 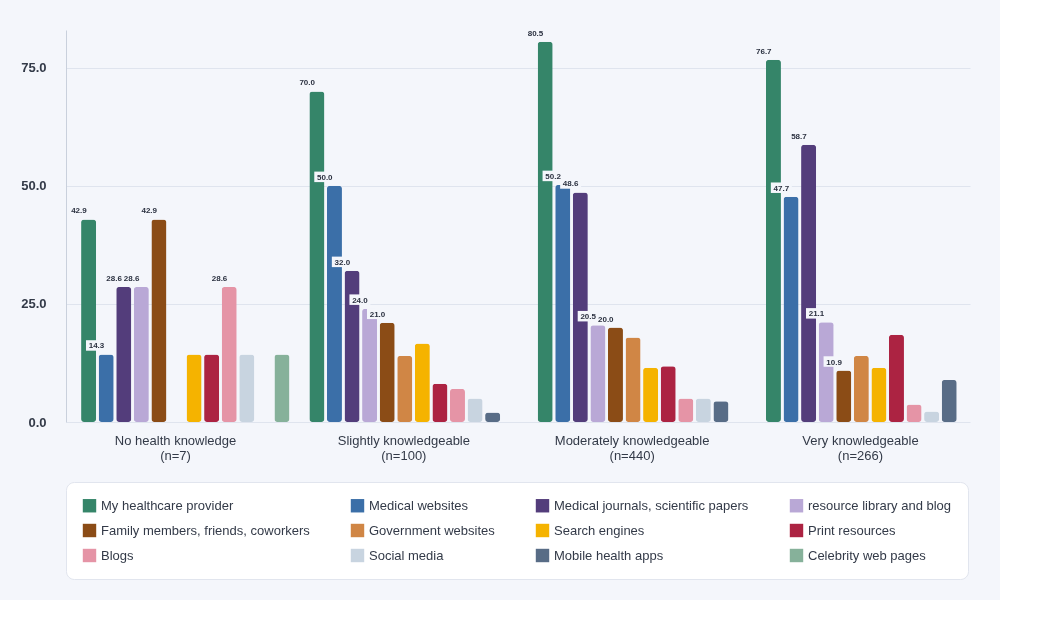 What do you see at coordinates (96, 346) in the screenshot?
I see `data-label: 14.3` at bounding box center [96, 346].